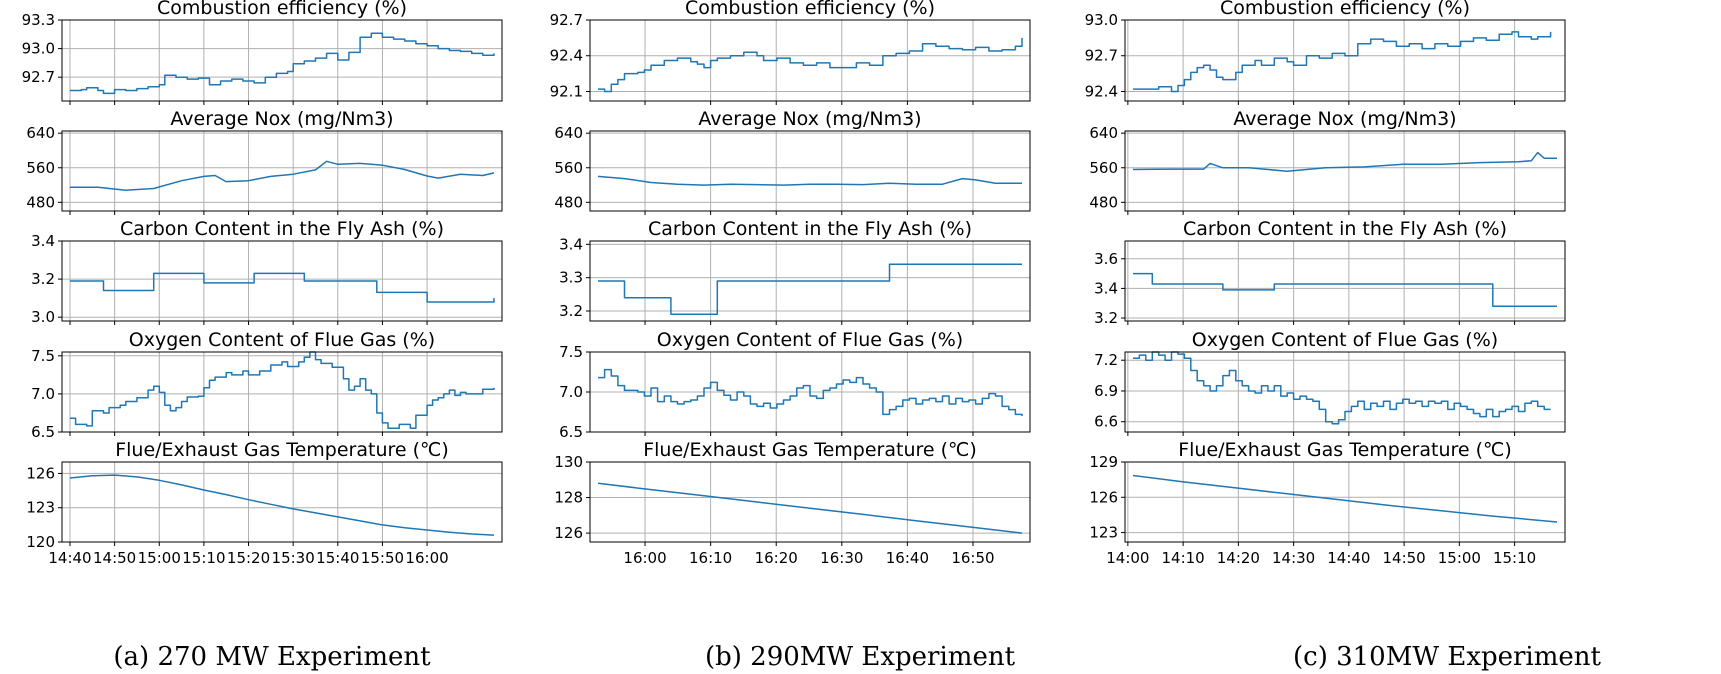  Describe the element at coordinates (710, 558) in the screenshot. I see `x-tick-label: 16:10` at that location.